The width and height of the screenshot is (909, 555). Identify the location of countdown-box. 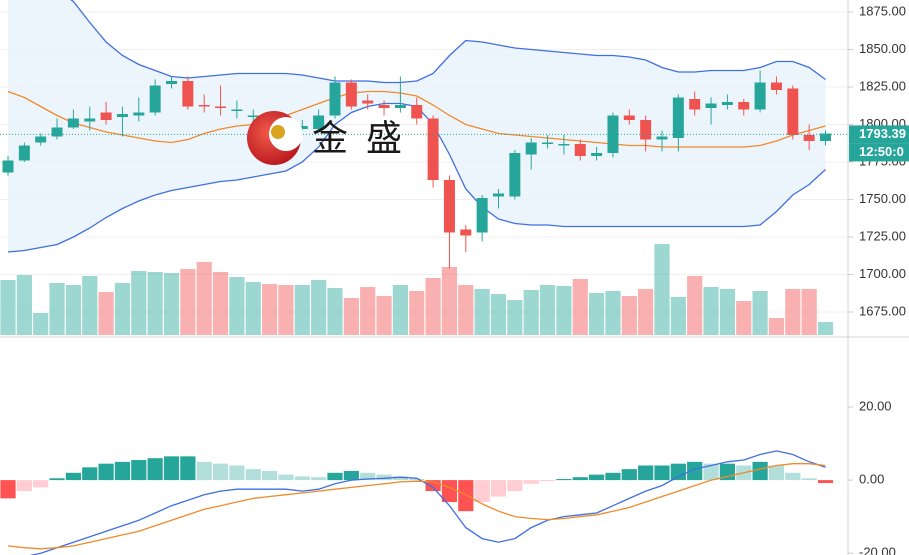
(879, 152).